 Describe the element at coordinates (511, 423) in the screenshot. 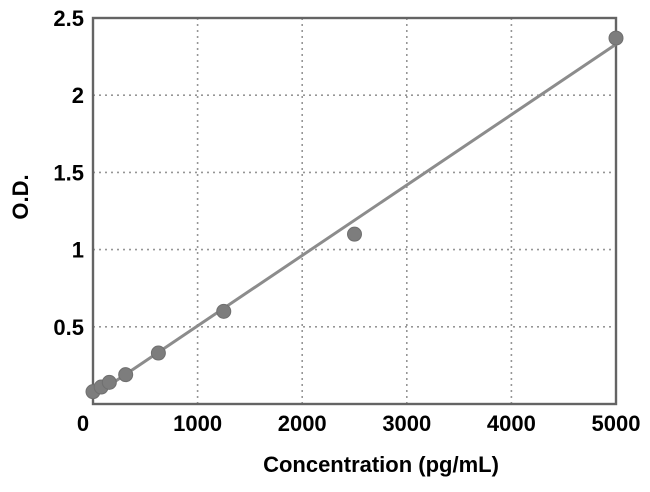

I see `x-tick-label: 4000` at that location.